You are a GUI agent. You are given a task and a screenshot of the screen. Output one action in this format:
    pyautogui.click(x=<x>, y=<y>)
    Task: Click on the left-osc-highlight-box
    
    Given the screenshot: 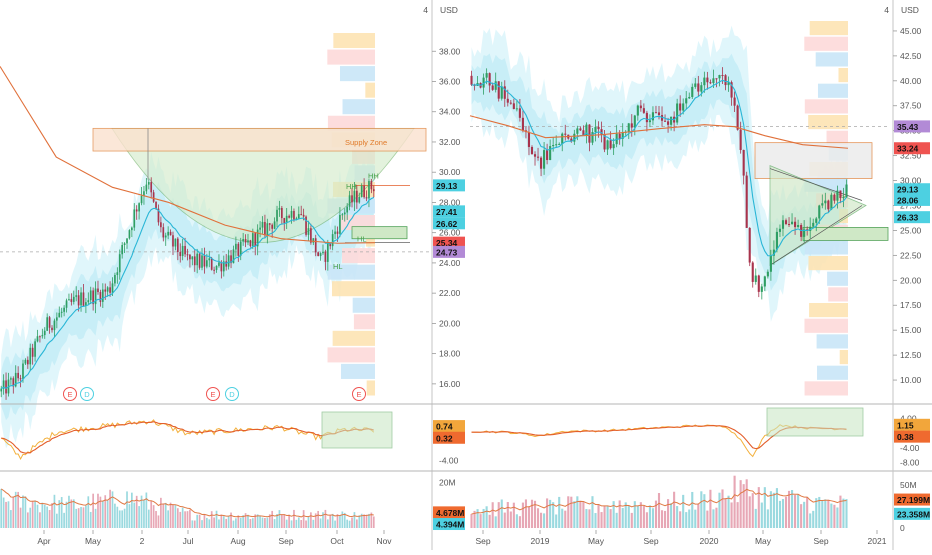 What is the action you would take?
    pyautogui.click(x=357, y=430)
    